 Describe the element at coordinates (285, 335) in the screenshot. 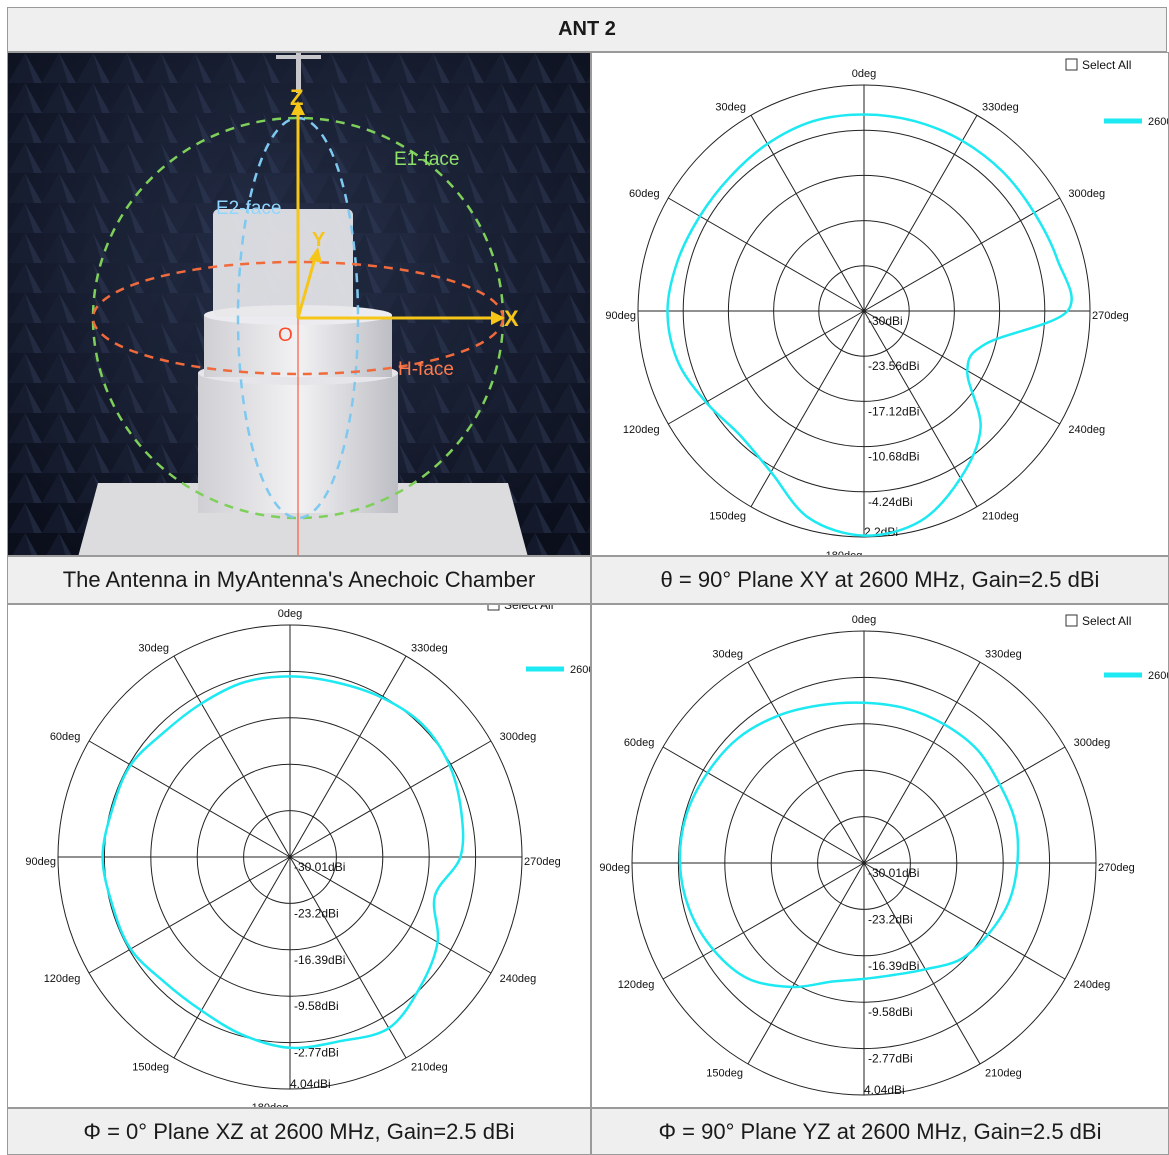

I see `origin-label: O` at that location.